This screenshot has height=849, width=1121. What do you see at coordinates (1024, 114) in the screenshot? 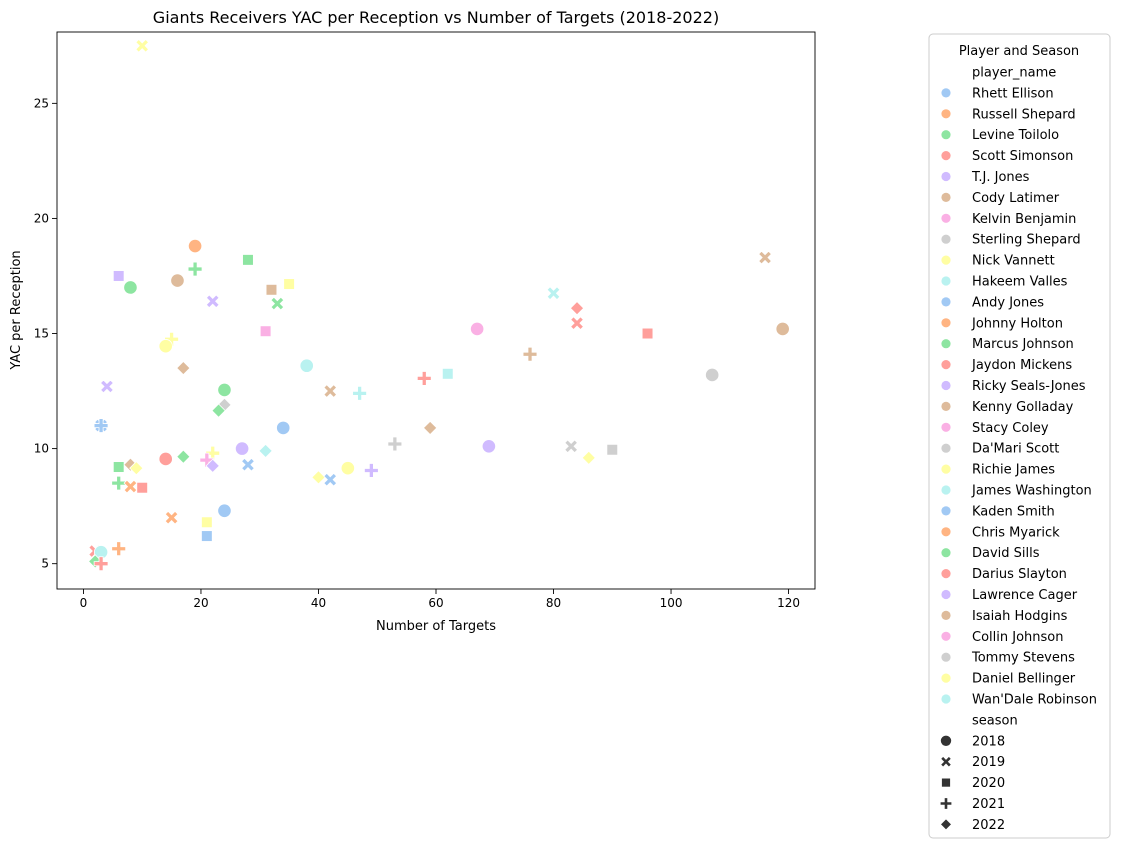
I see `legend-label: Russell Shepard` at bounding box center [1024, 114].